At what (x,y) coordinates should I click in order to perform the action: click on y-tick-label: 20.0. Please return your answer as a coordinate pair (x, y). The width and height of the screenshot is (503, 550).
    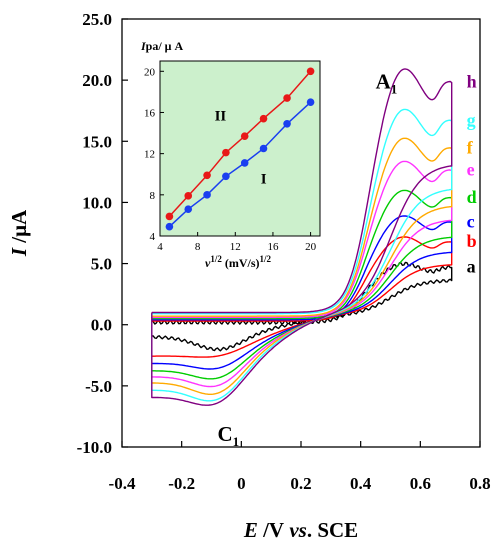
    Looking at the image, I should click on (97, 80).